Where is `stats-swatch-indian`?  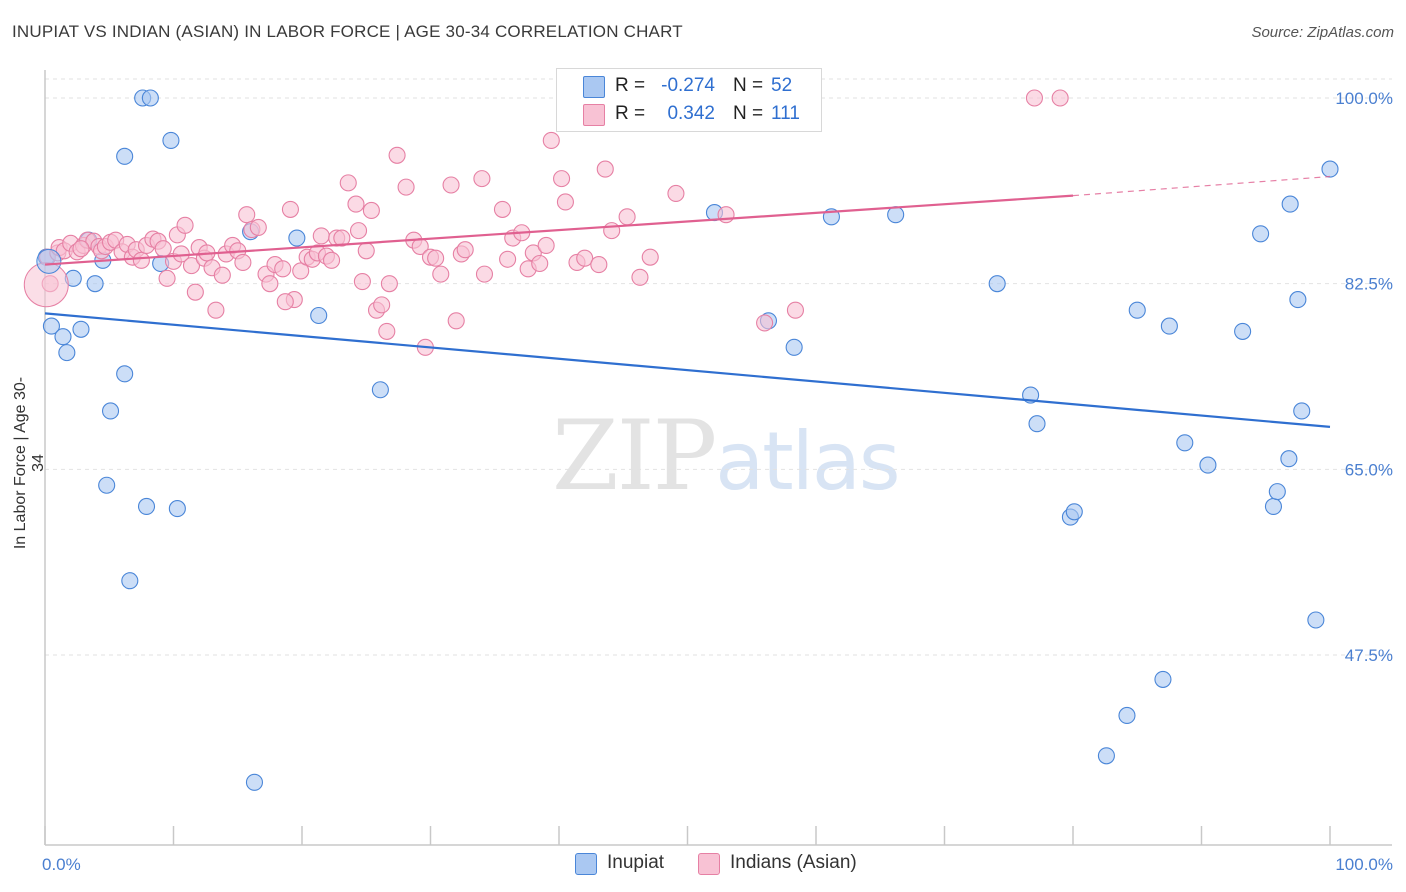
stats-swatch-indian is located at coordinates (594, 115).